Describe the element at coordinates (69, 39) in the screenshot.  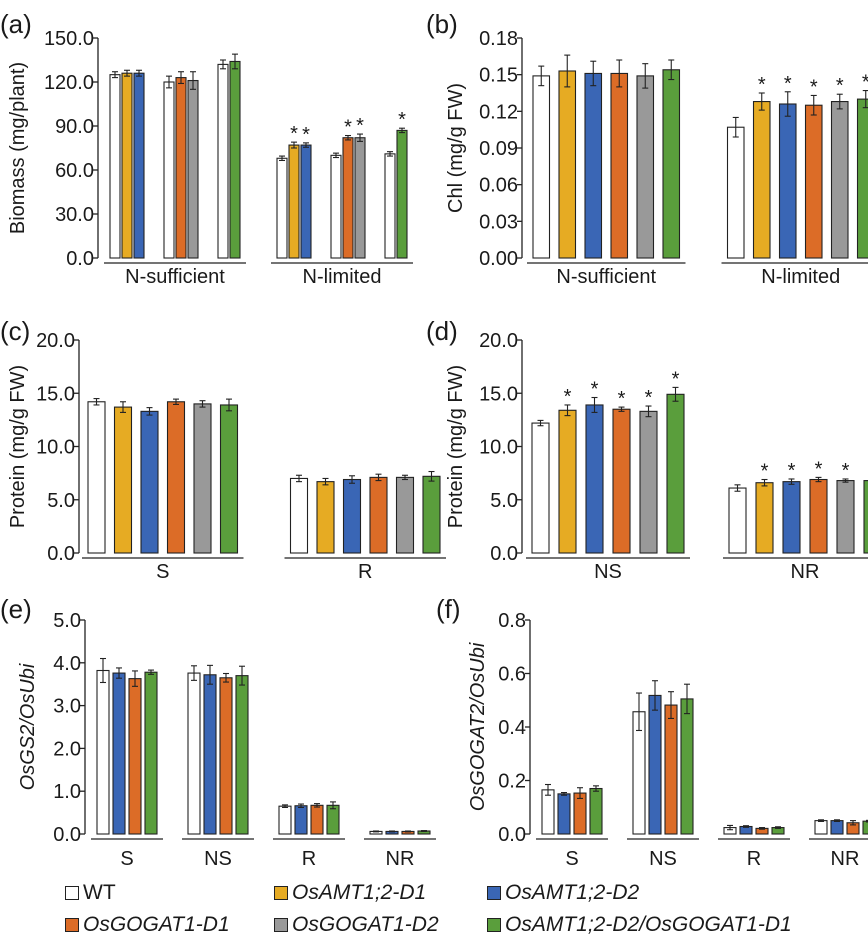
I see `y-tick-label: 150.0` at that location.